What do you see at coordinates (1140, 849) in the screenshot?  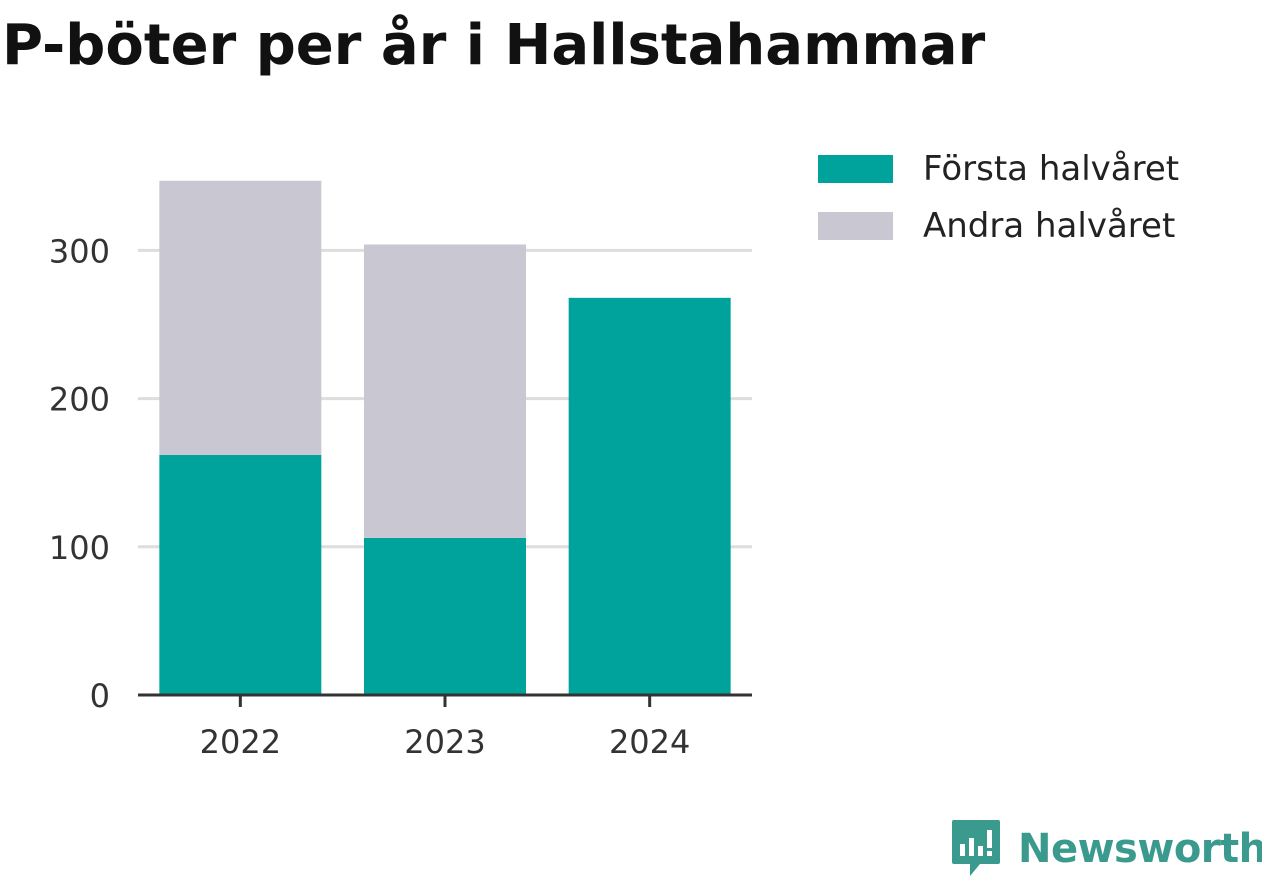 I see `brand-name: Newsworthy` at bounding box center [1140, 849].